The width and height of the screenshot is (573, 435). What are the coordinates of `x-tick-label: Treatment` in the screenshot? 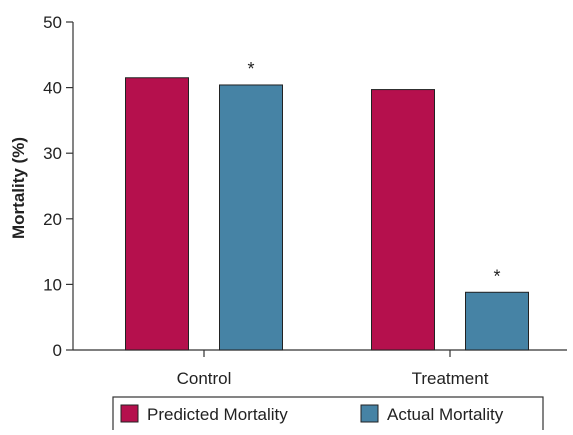 It's located at (450, 378).